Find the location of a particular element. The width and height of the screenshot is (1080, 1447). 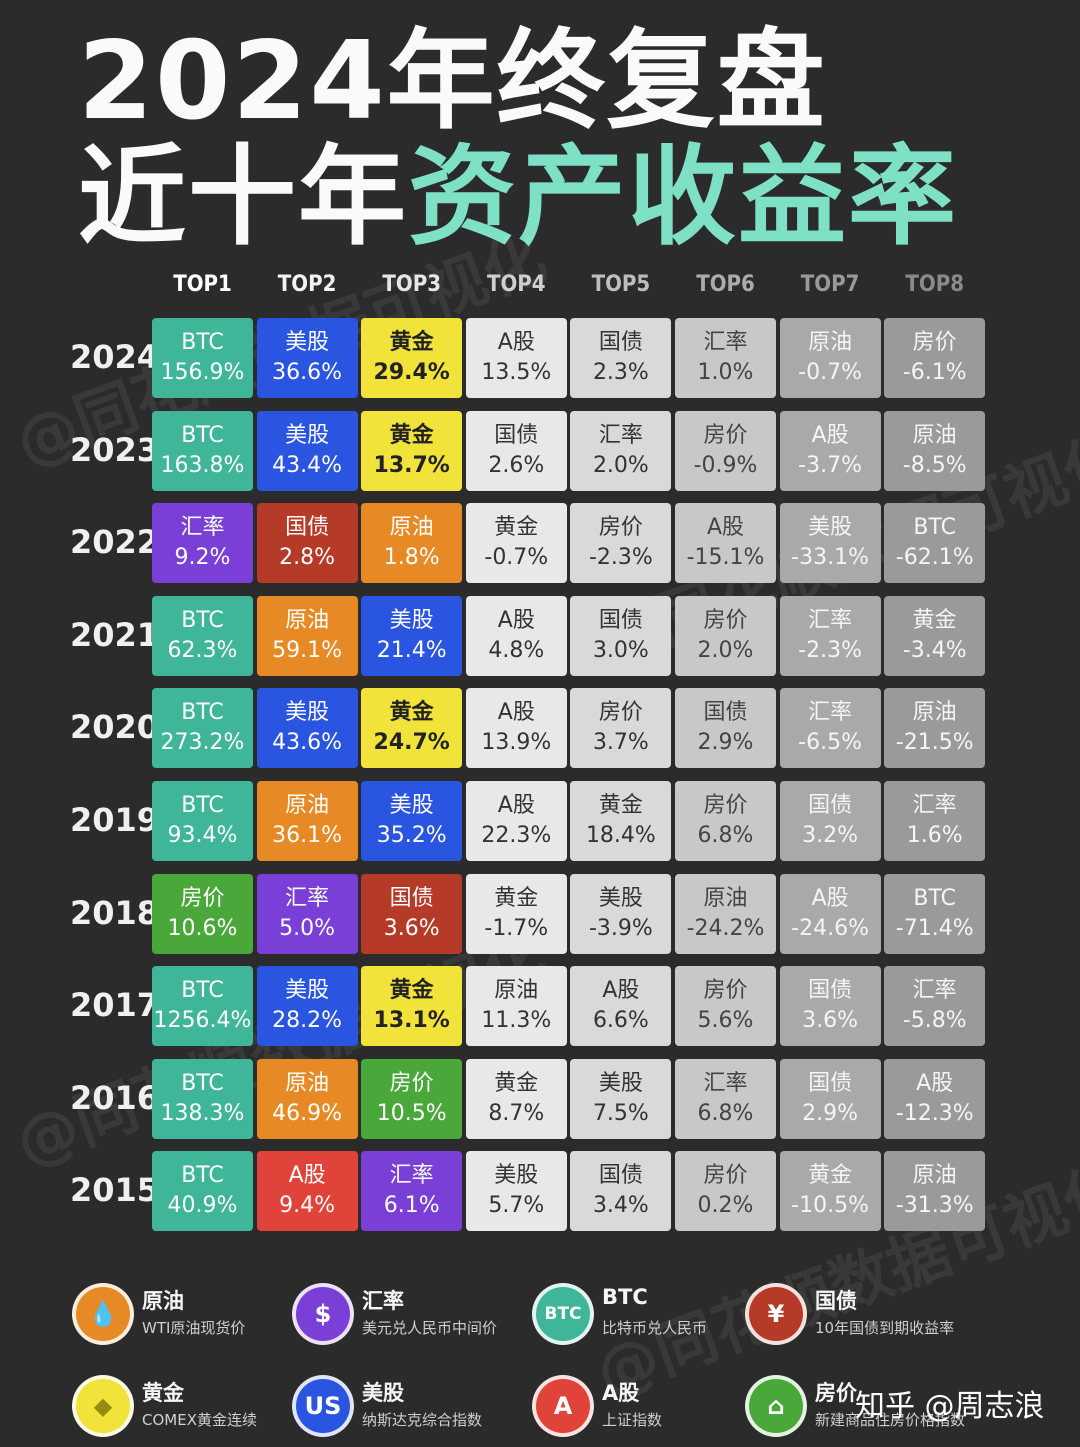

column-header-top8: TOP8 is located at coordinates (934, 284).